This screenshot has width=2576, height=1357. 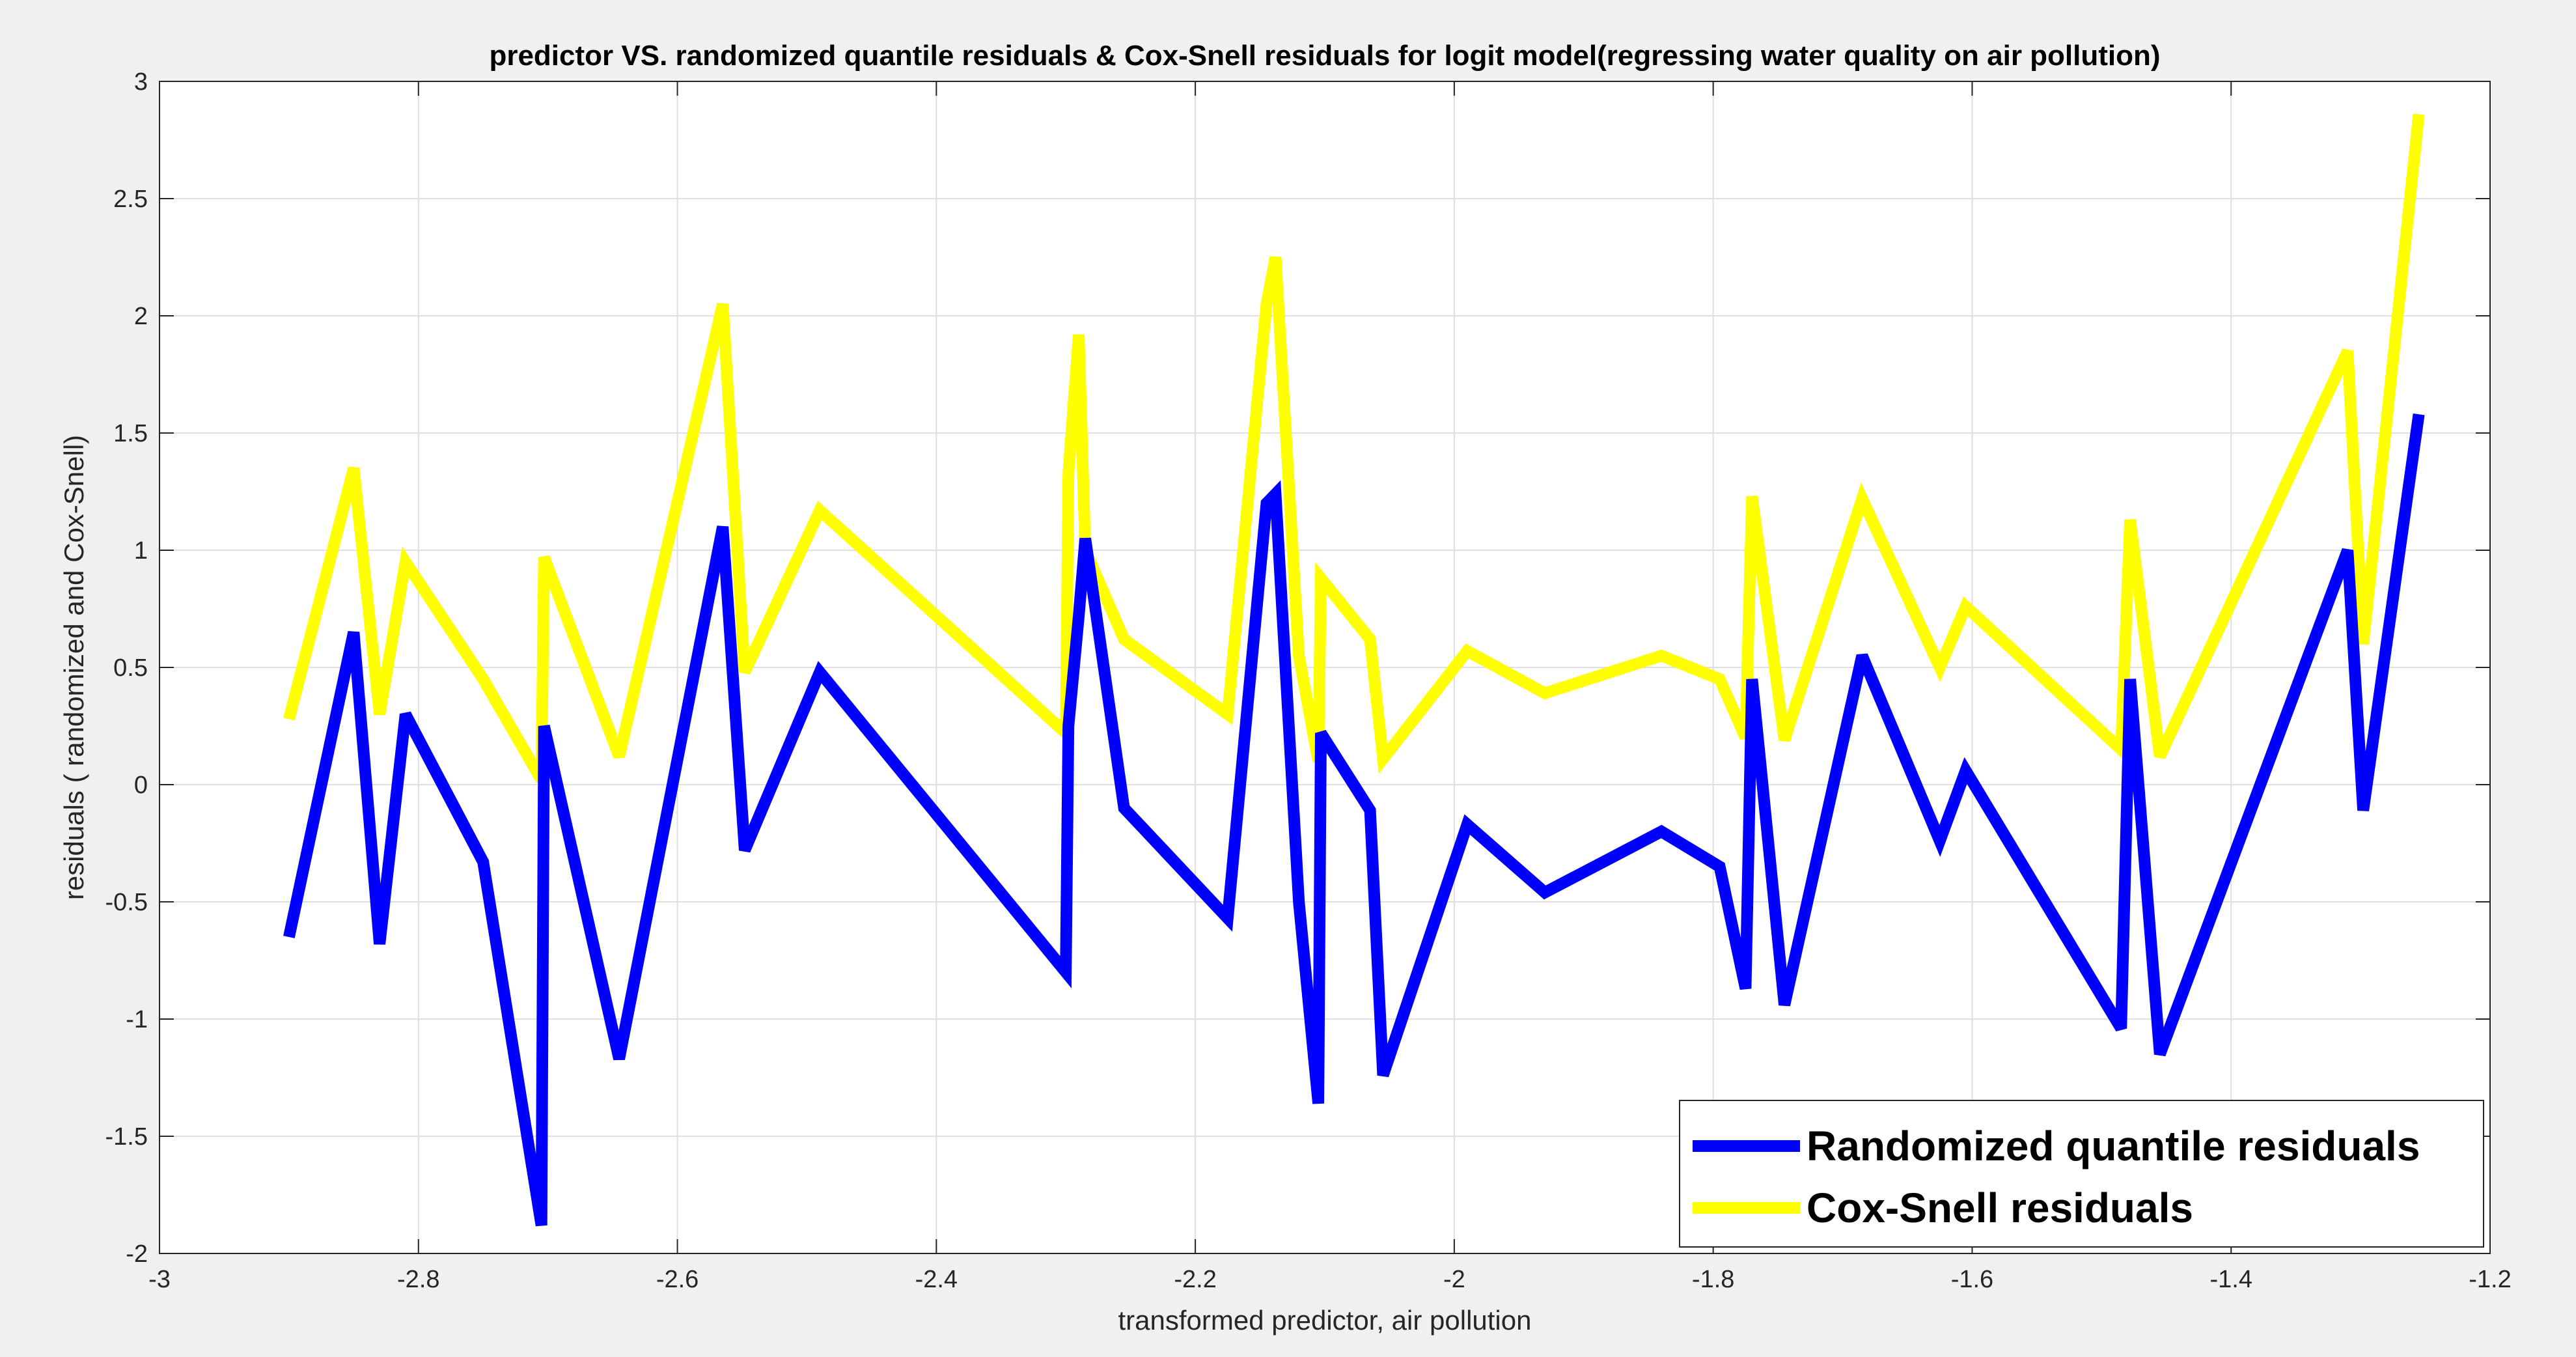 I want to click on y-tick-label: 2.5, so click(x=130, y=199).